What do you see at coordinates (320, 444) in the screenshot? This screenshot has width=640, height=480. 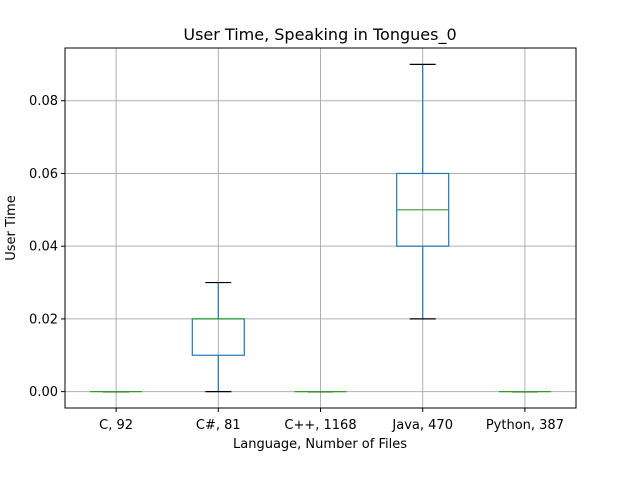 I see `x-axis-label: Language, Number of Files` at bounding box center [320, 444].